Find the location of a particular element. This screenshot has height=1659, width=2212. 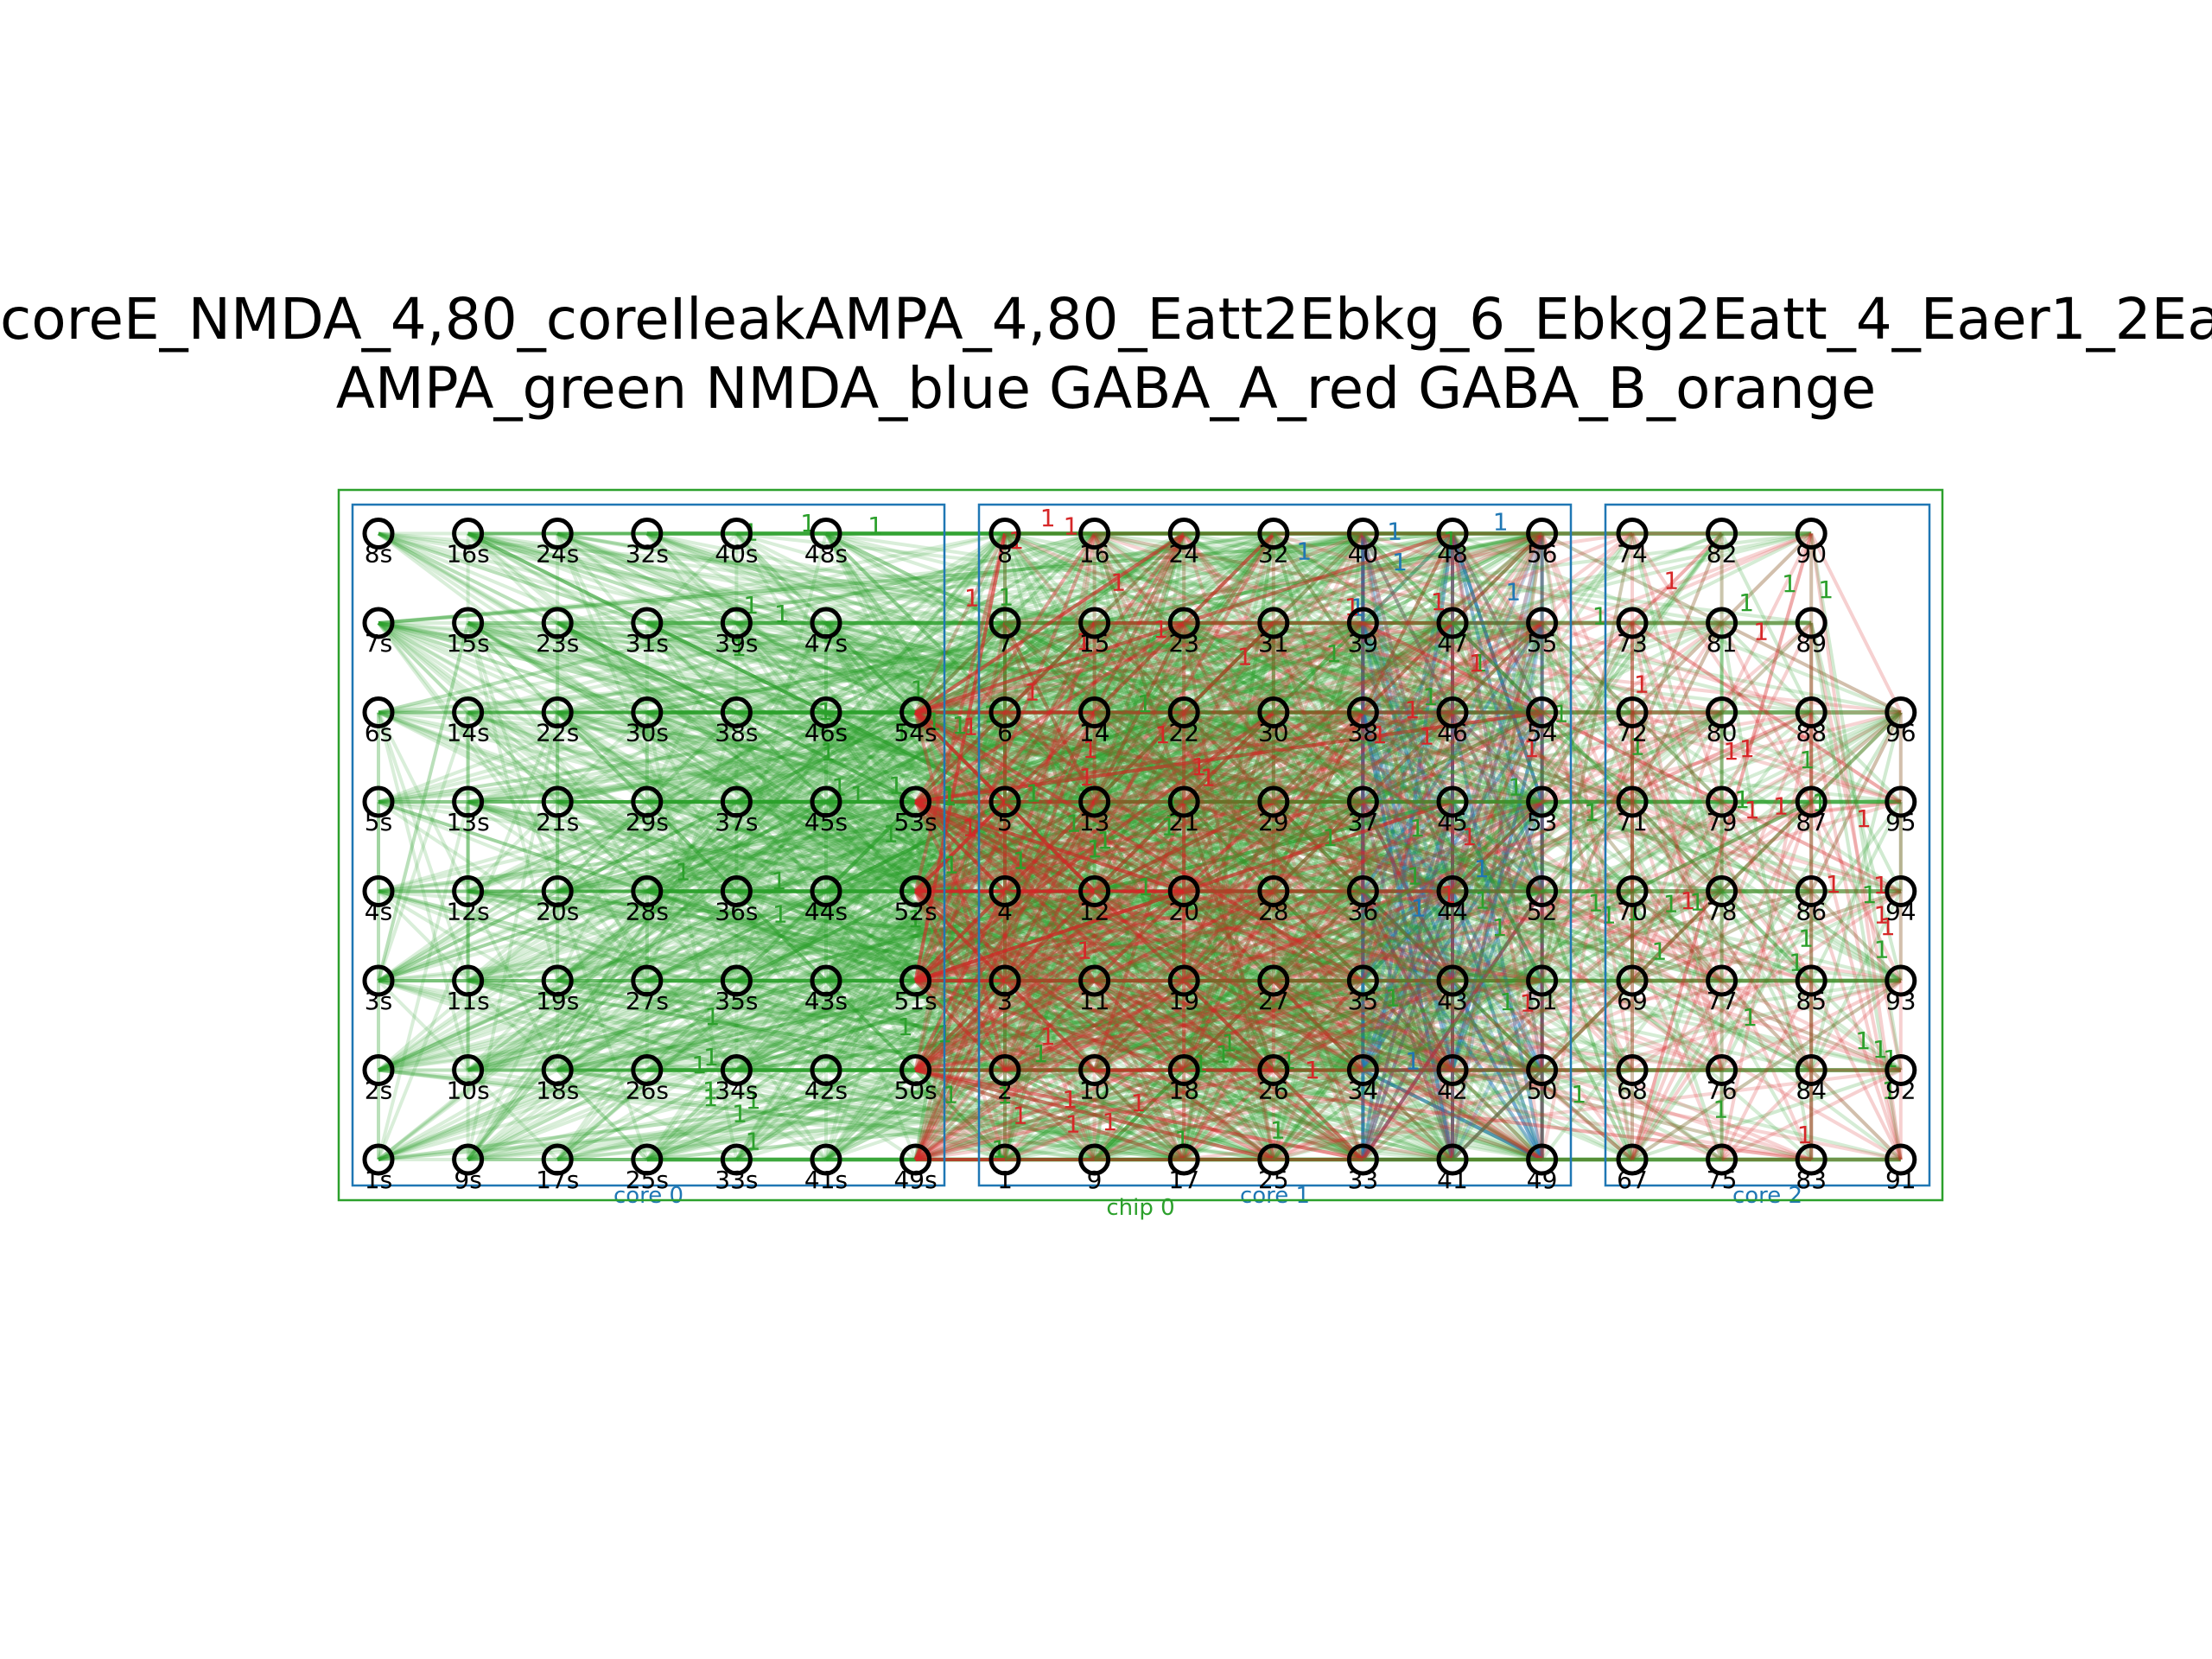

neuron-node: 32 is located at coordinates (1273, 543).